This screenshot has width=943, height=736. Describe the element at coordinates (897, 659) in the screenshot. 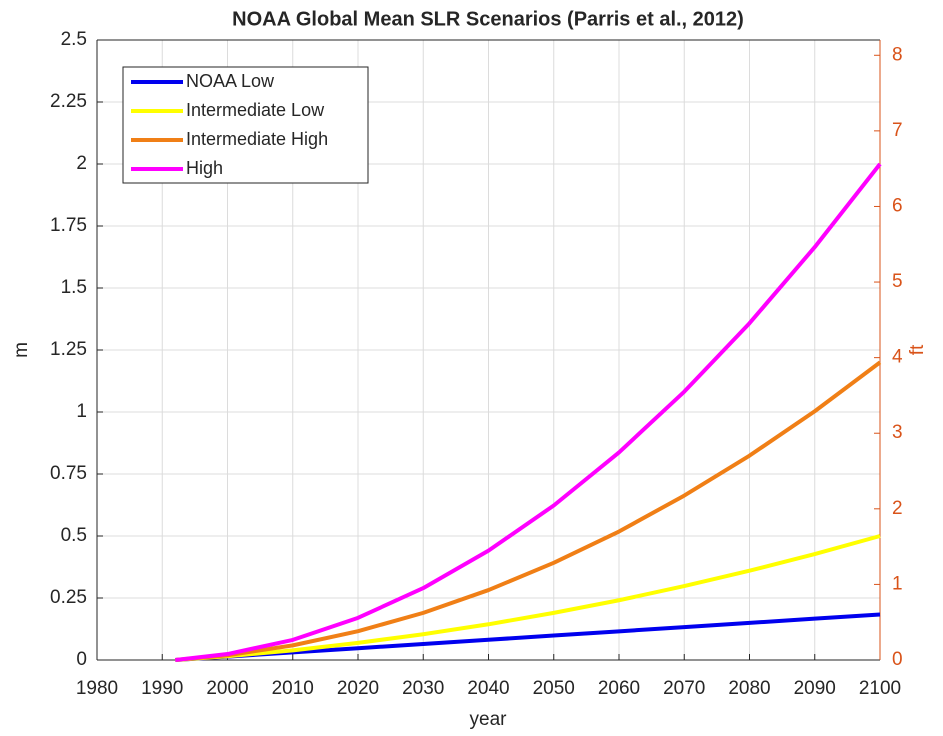

I see `y2-tick-label: 0` at that location.